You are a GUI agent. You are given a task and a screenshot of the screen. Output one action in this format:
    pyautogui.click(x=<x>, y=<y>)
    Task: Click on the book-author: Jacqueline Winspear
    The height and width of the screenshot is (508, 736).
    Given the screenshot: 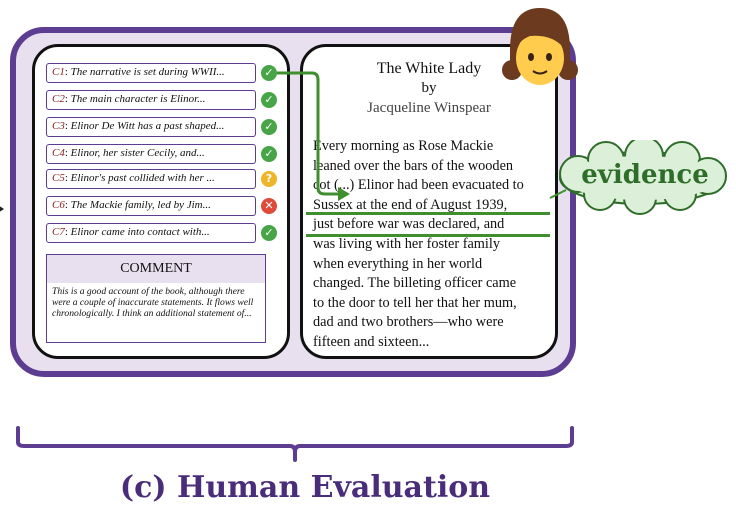 What is the action you would take?
    pyautogui.click(x=429, y=108)
    